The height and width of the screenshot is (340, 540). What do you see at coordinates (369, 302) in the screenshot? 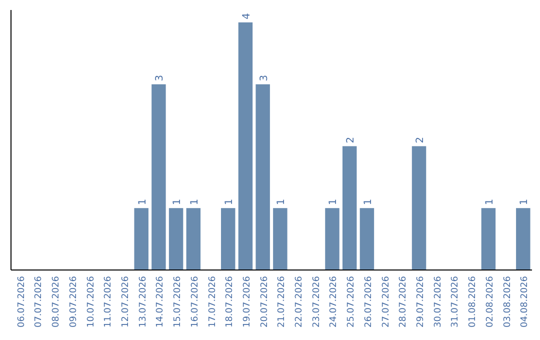
I see `x-tick-label: 26.07.2026` at bounding box center [369, 302].